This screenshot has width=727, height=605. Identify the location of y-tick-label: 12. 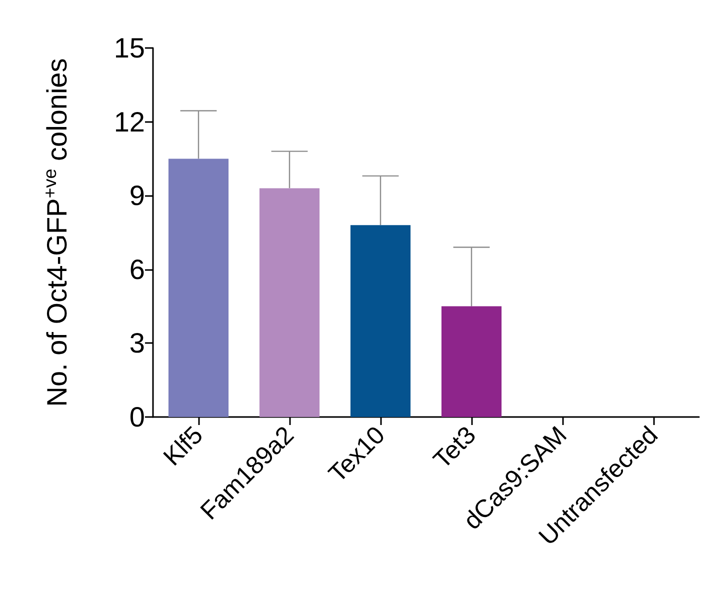
(129, 122).